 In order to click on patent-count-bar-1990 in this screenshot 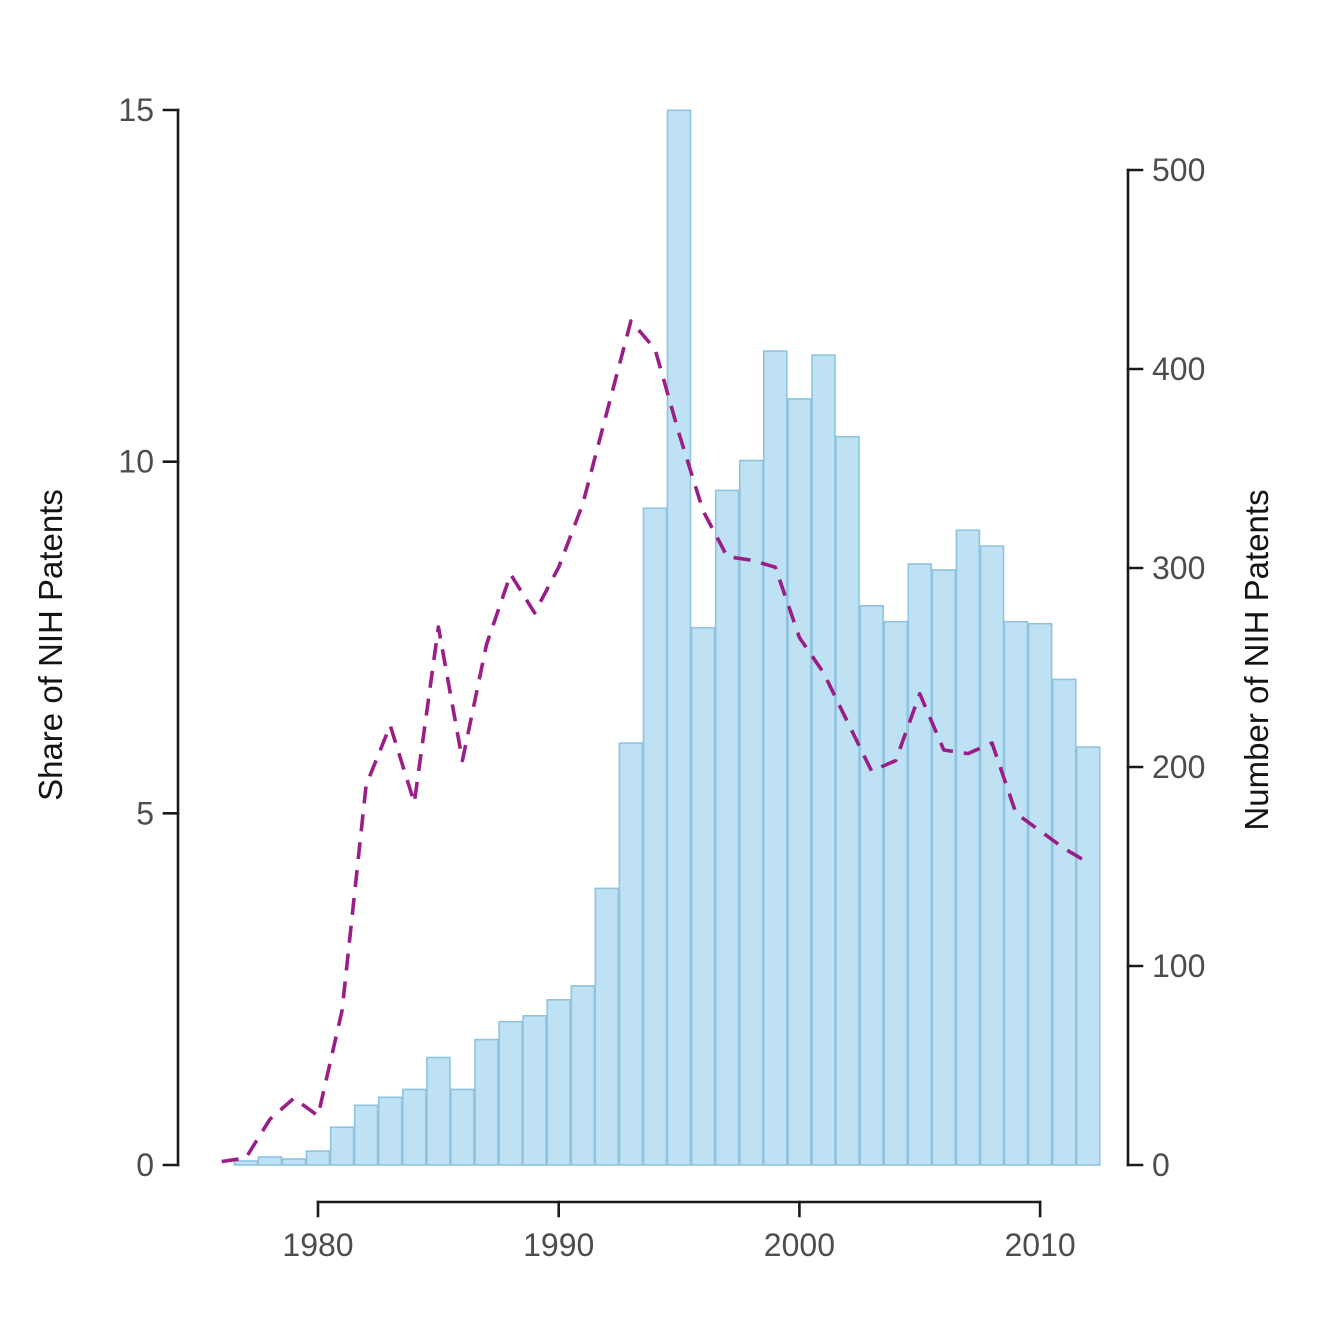, I will do `click(559, 1082)`.